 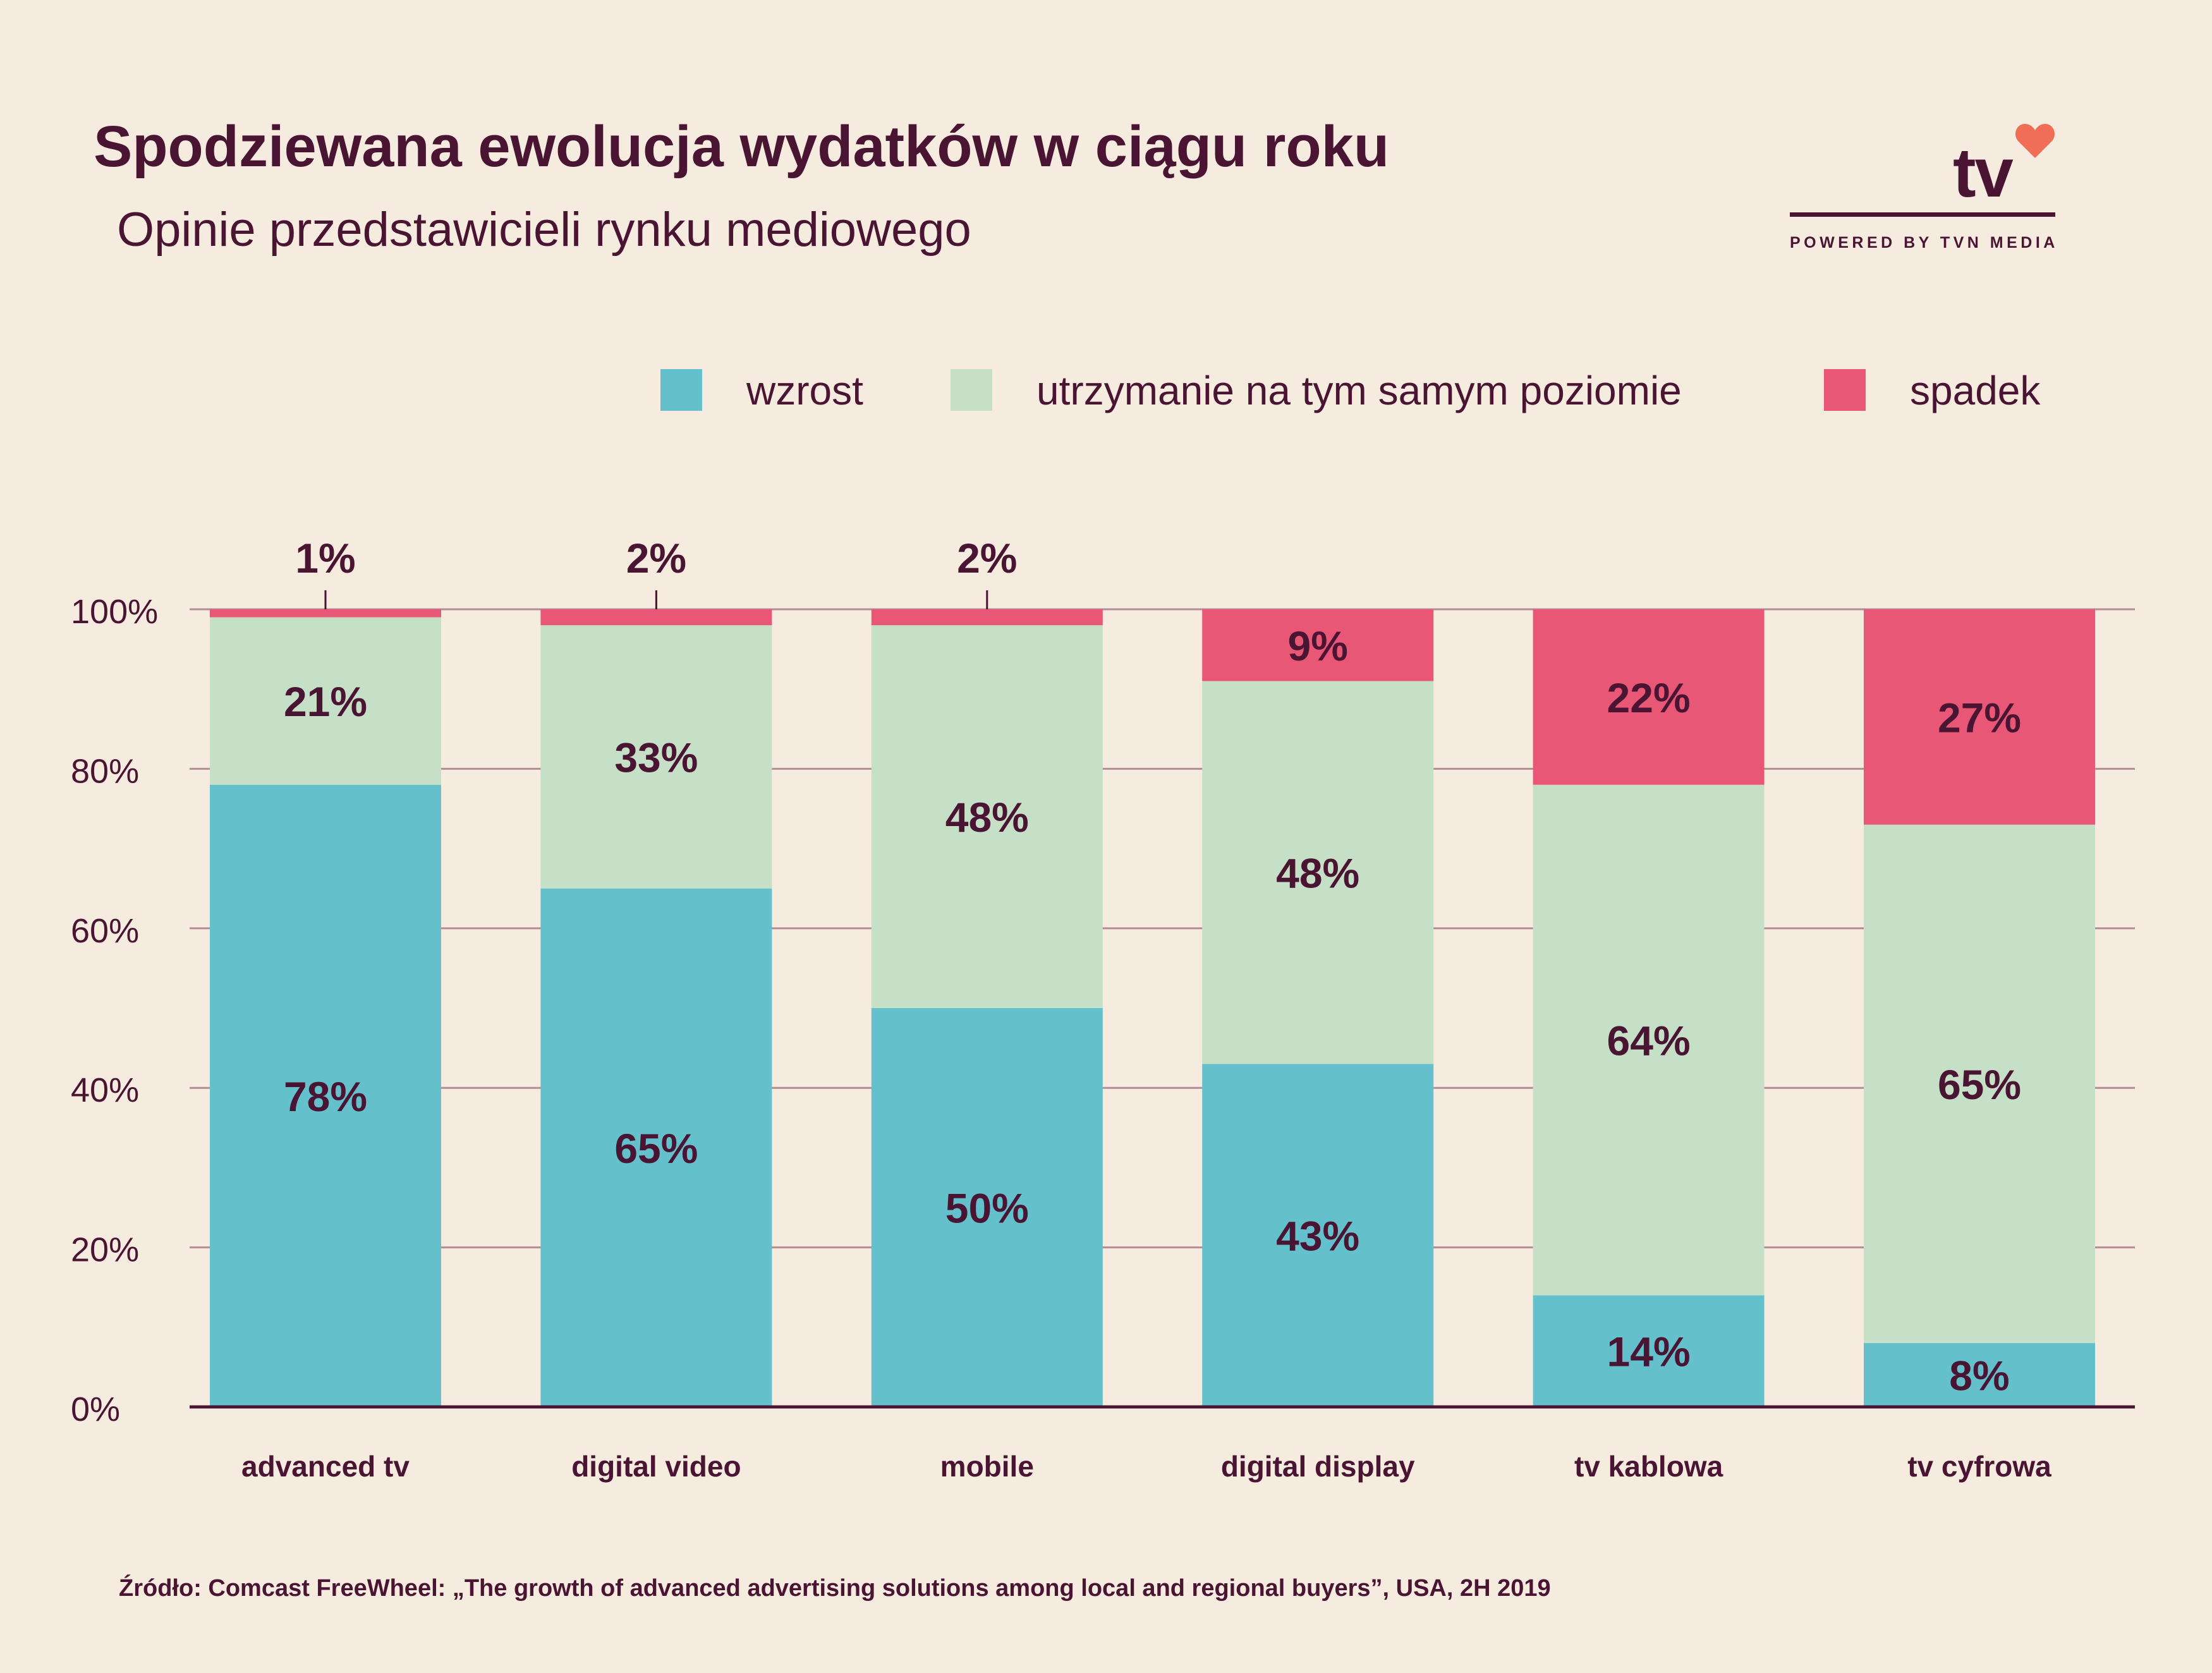 I want to click on heart-icon, so click(x=2035, y=141).